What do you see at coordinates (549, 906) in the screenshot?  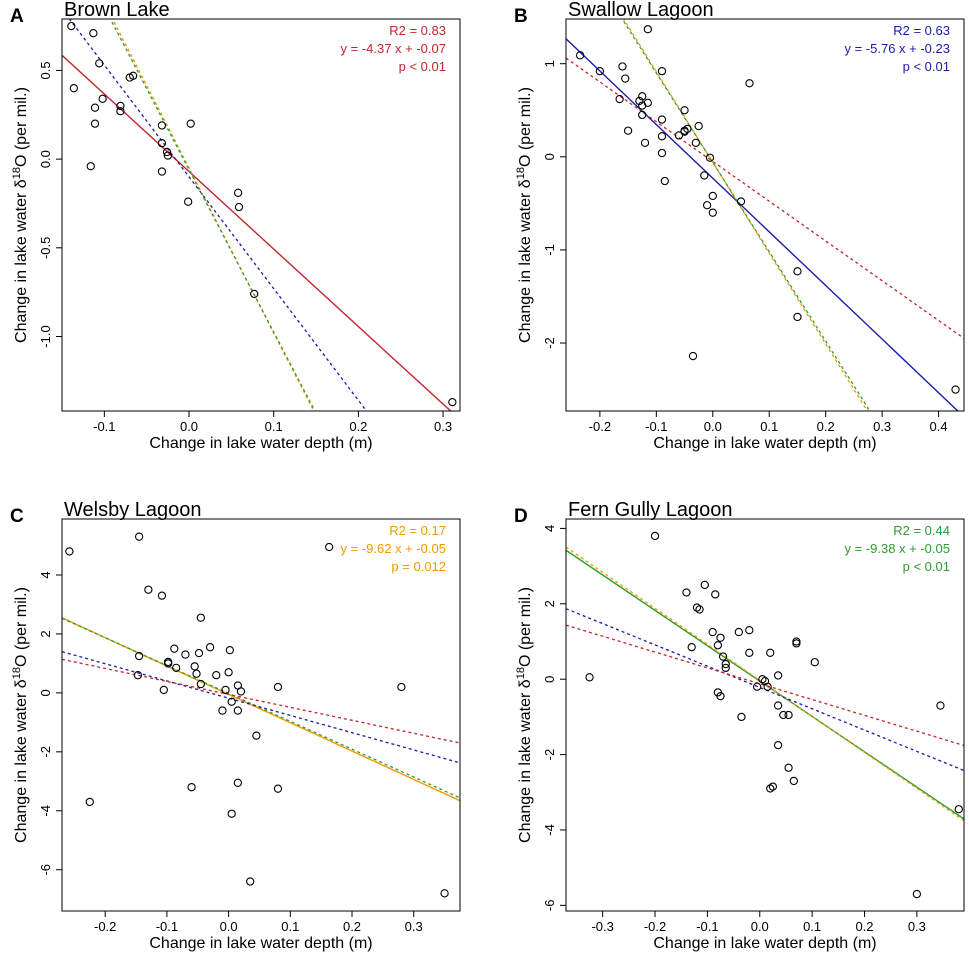 I see `y-tick-label: -6` at bounding box center [549, 906].